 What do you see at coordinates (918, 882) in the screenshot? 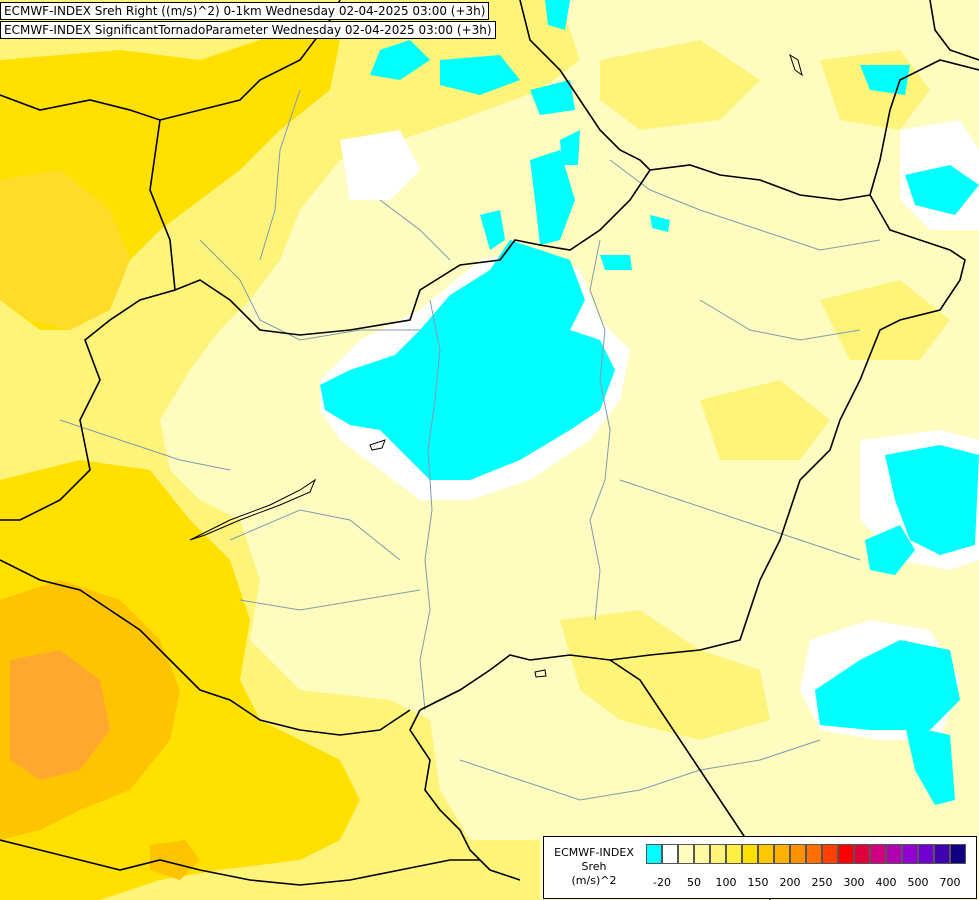
I see `legend-tick-label: 500` at bounding box center [918, 882].